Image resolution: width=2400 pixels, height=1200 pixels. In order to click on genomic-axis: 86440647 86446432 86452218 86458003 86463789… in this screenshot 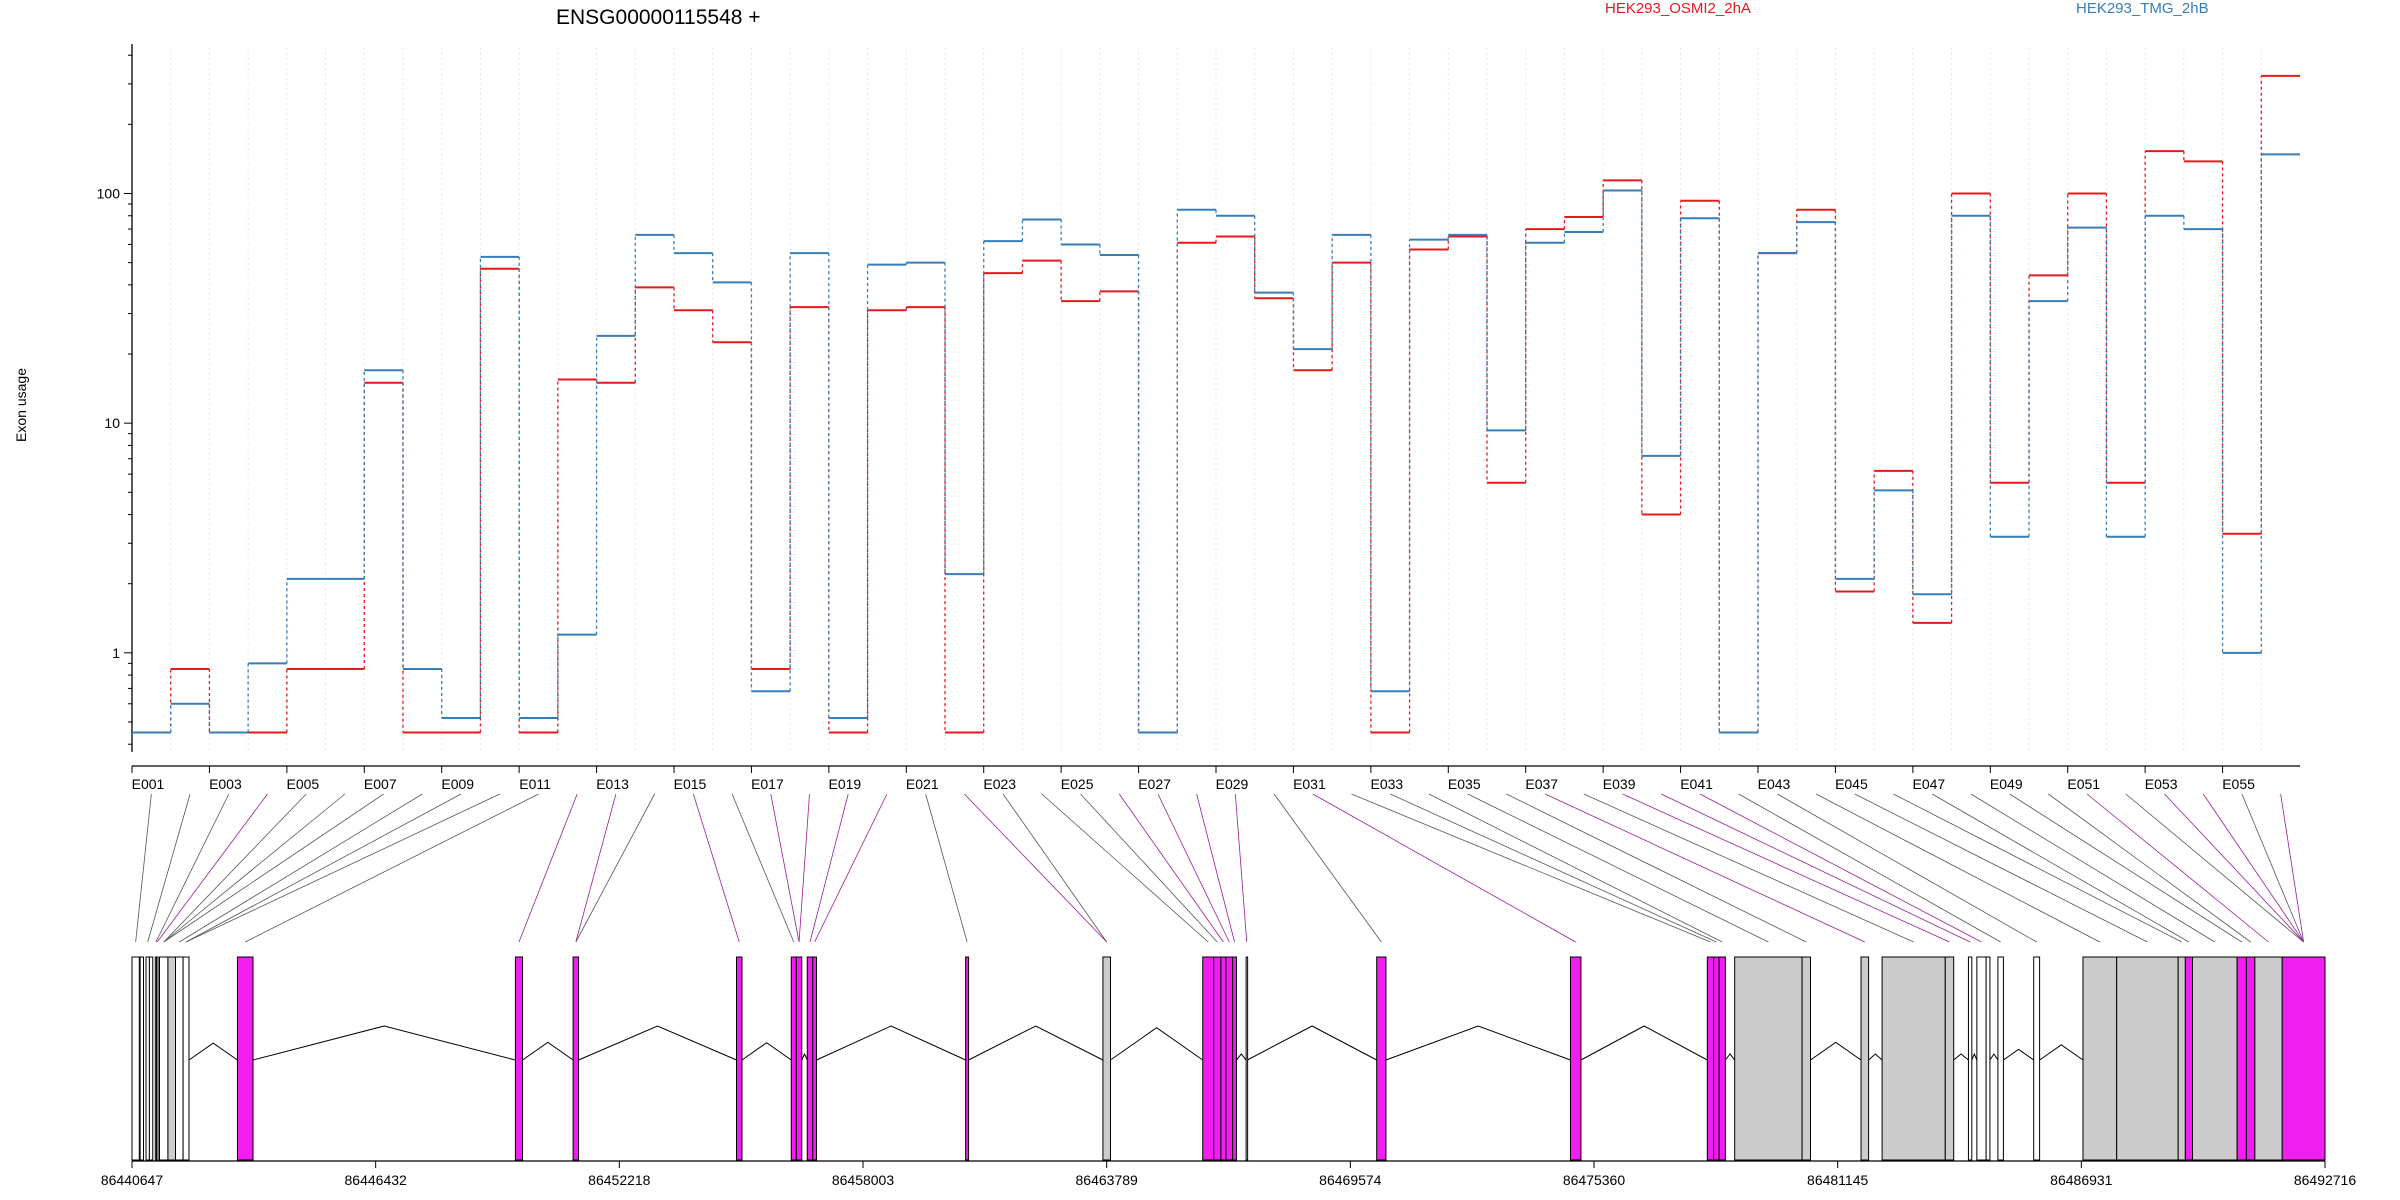, I will do `click(1228, 1174)`.